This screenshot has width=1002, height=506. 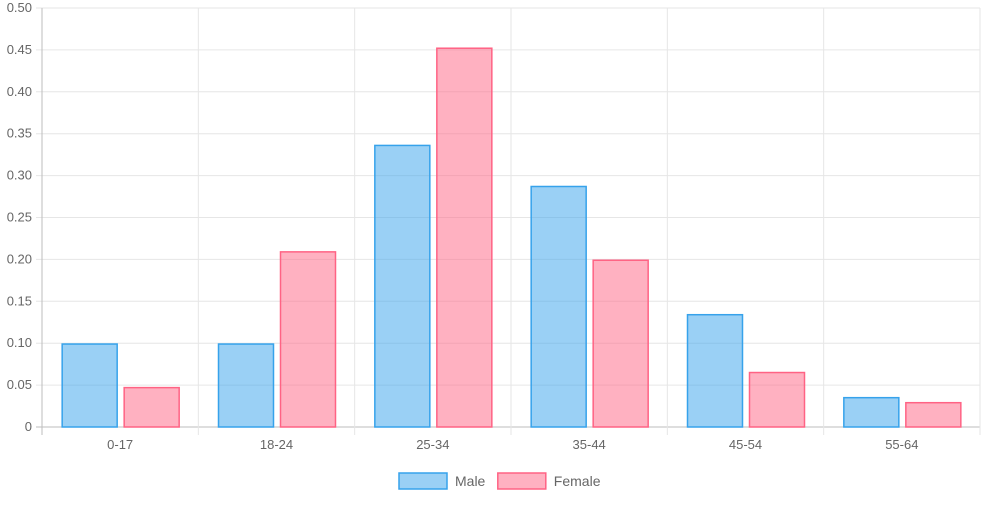 I want to click on y-tick-label: 0.25, so click(x=19, y=217).